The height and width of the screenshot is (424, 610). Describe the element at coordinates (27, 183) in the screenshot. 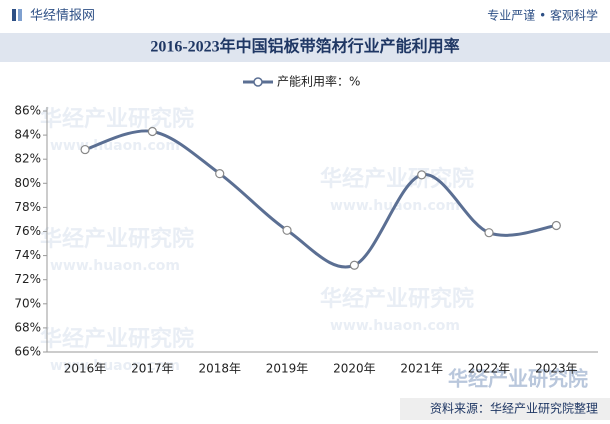

I see `y-tick-label: 80%` at that location.